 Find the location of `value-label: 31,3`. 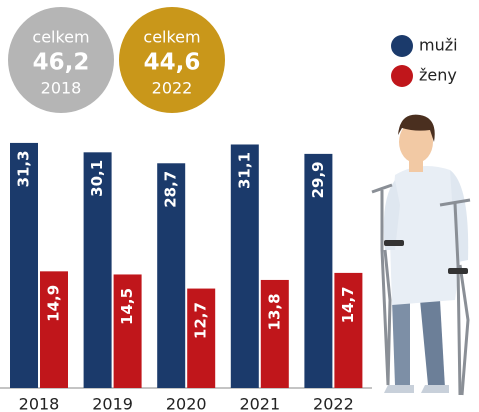

value-label: 31,3 is located at coordinates (24, 168).